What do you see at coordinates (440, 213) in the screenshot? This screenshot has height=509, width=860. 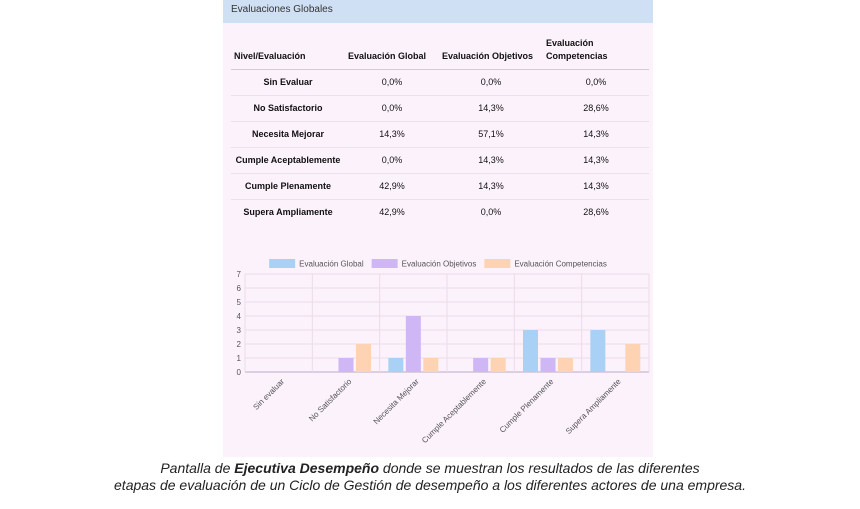 I see `table-row: Supera Ampliamente 42,9% 0,0% 28,6%` at bounding box center [440, 213].